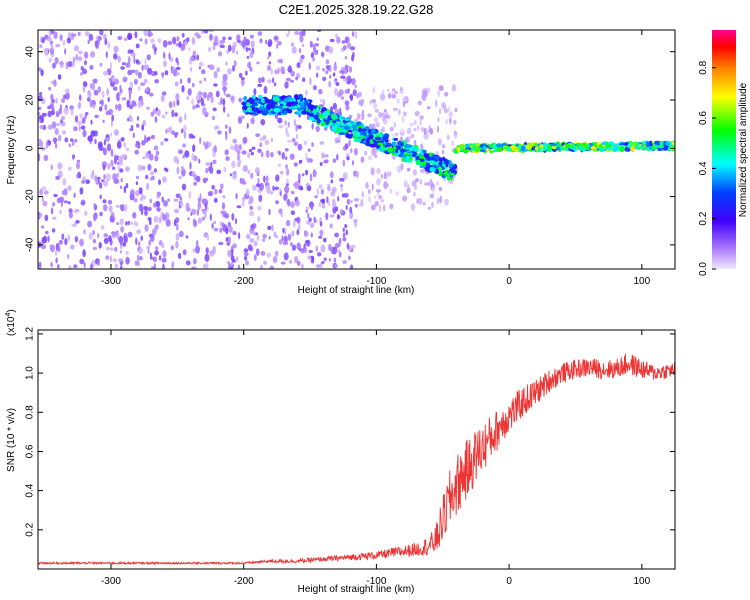 This screenshot has width=750, height=600. What do you see at coordinates (11, 150) in the screenshot?
I see `spectrogram-y-label: Frequency (Hz)` at bounding box center [11, 150].